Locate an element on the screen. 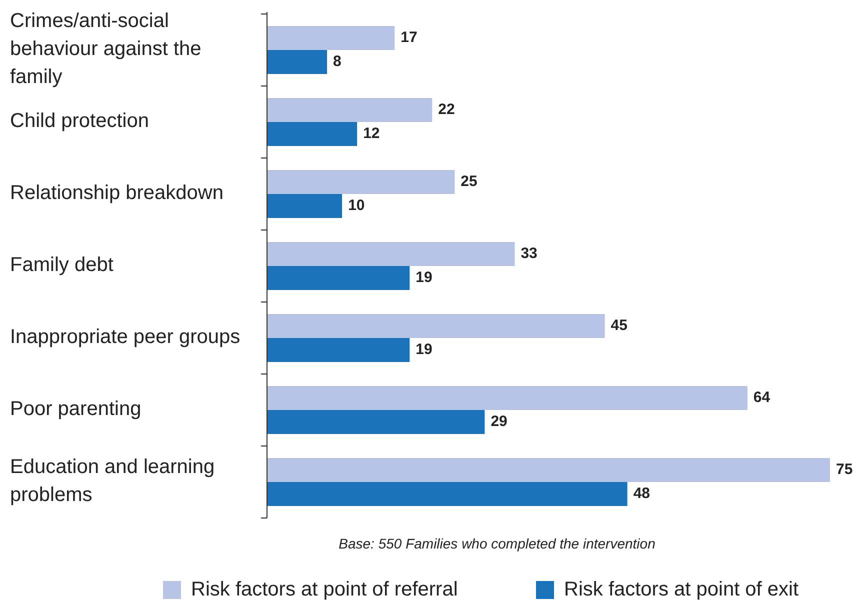  y-tick-label: Crimes/anti-social behaviour against the family is located at coordinates (106, 49).